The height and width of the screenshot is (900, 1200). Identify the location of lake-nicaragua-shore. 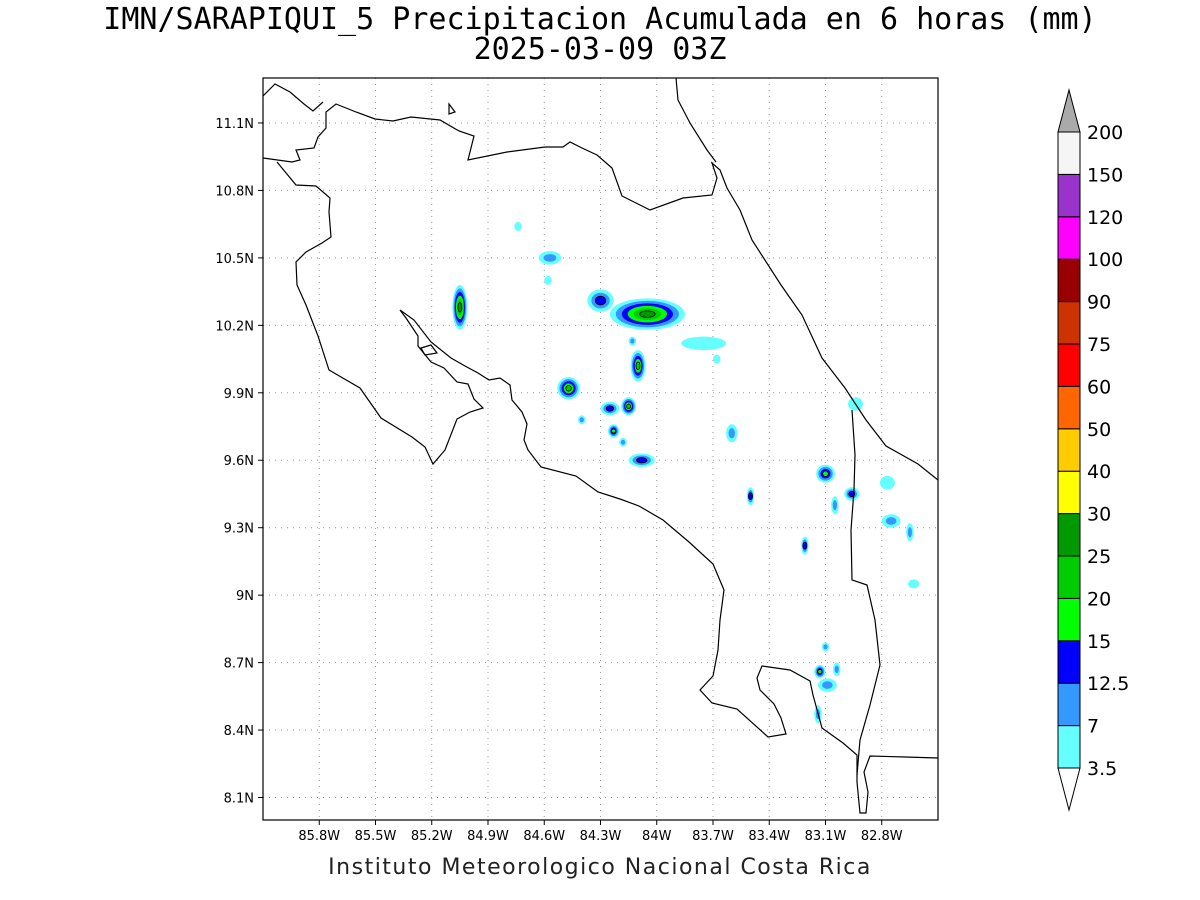
(293, 97).